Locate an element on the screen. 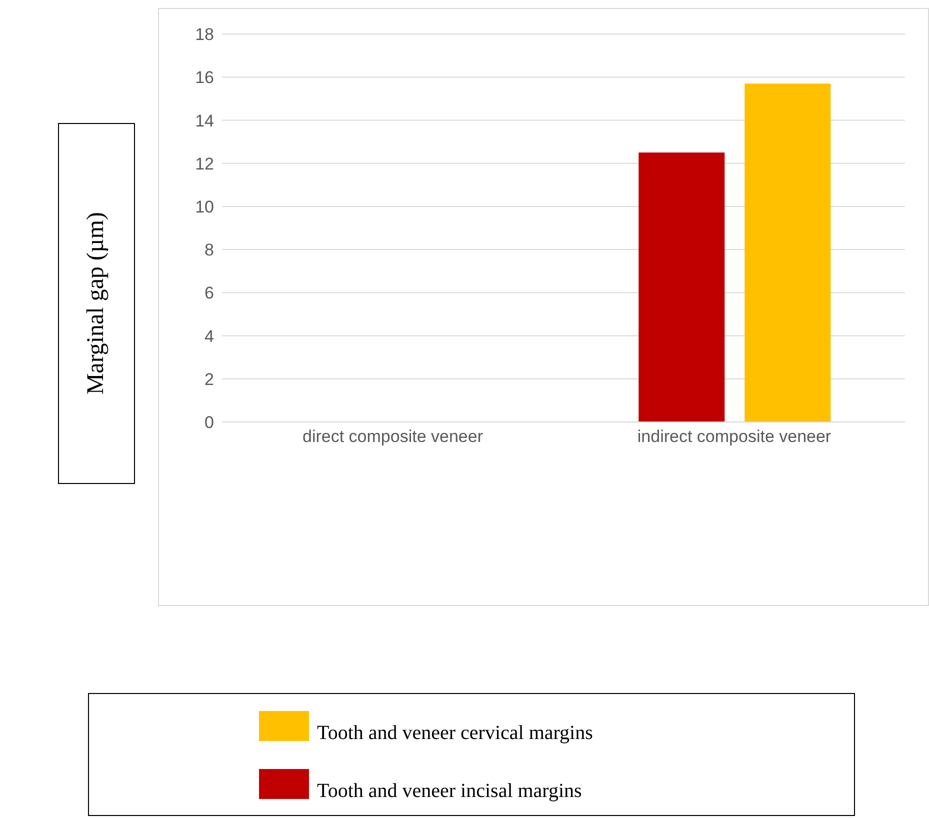 The width and height of the screenshot is (929, 818). y-axis-title: Marginal gap (µm) is located at coordinates (96, 303).